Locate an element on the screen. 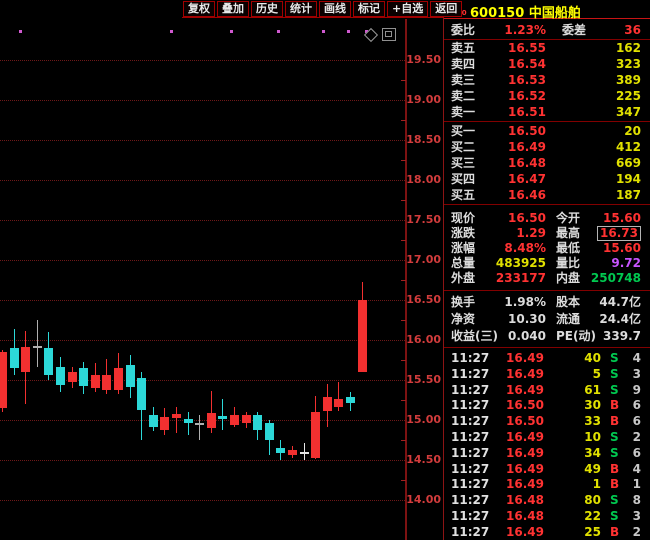 Image resolution: width=650 pixels, height=540 pixels. axis-tick-label: 18.50 is located at coordinates (423, 139).